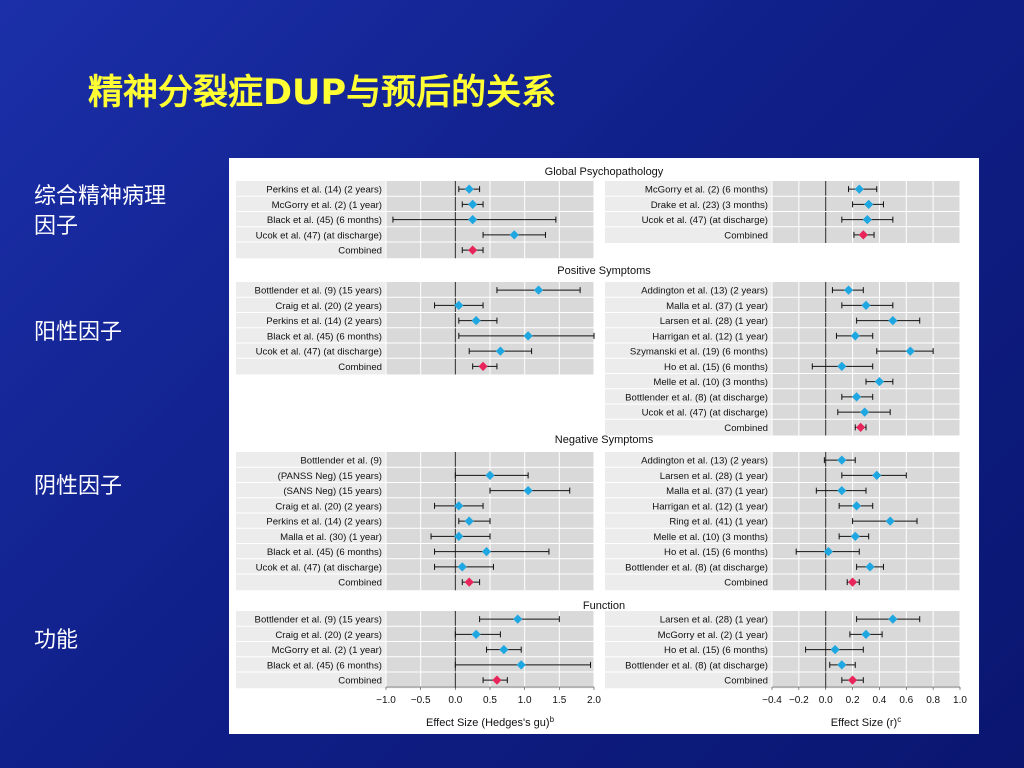 Image resolution: width=1024 pixels, height=768 pixels. Describe the element at coordinates (865, 412) in the screenshot. I see `right-study-marker-ucok-et-al-47-at-discharge` at that location.